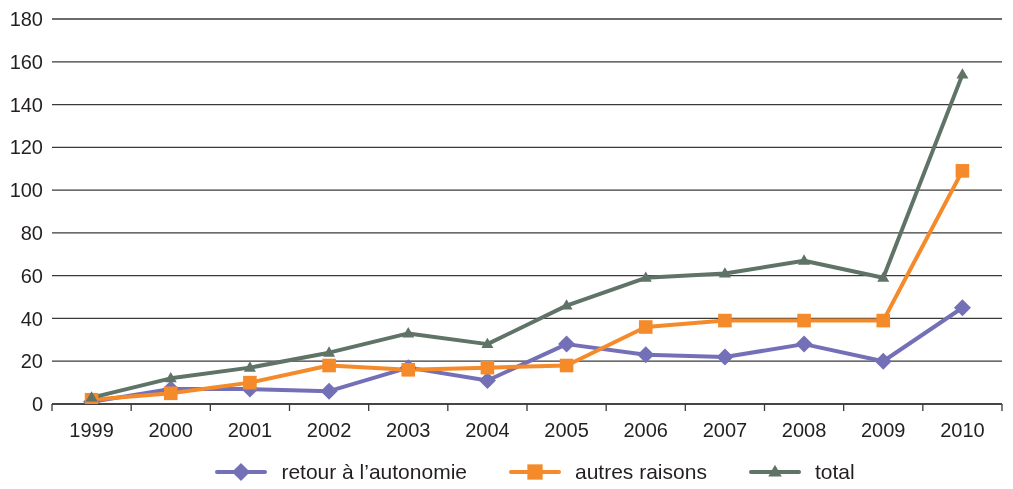 Image resolution: width=1013 pixels, height=489 pixels. I want to click on x-tick-label: 2001, so click(250, 430).